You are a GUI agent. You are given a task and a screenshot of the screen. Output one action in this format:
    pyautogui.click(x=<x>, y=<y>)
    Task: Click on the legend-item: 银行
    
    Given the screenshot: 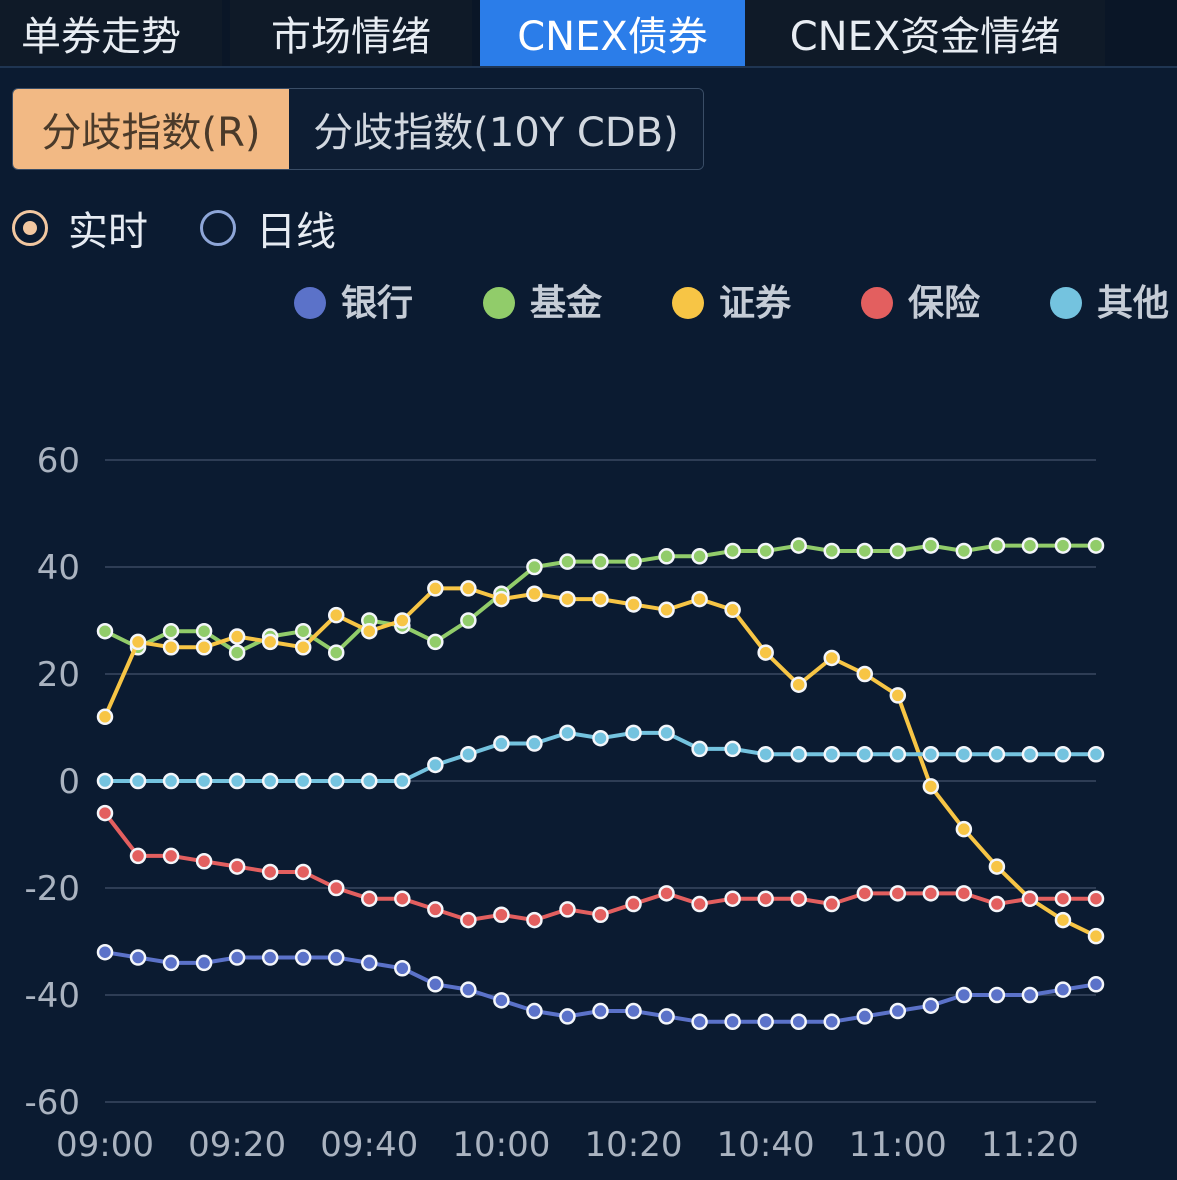 What is the action you would take?
    pyautogui.click(x=353, y=303)
    